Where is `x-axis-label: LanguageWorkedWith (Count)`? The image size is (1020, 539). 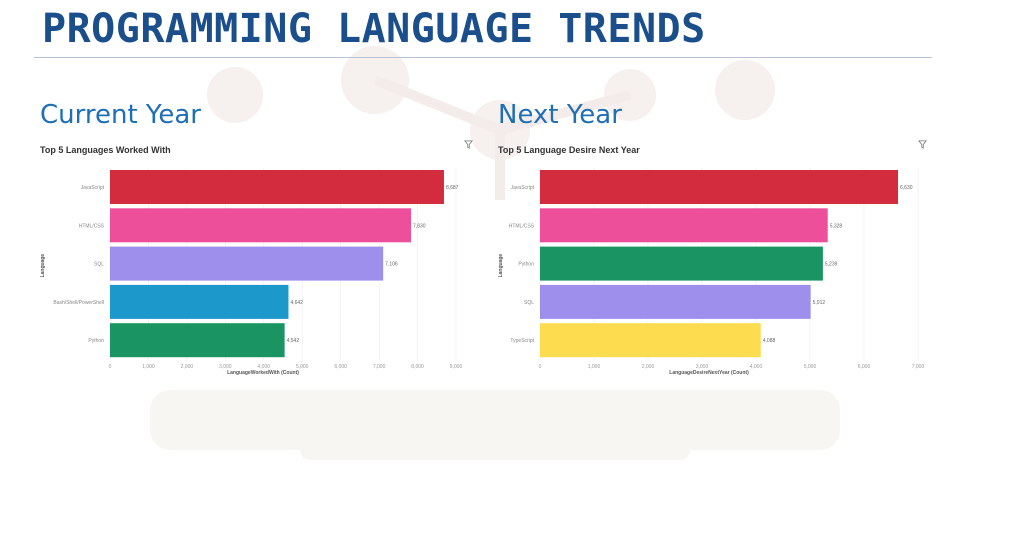 x-axis-label: LanguageWorkedWith (Count) is located at coordinates (263, 373).